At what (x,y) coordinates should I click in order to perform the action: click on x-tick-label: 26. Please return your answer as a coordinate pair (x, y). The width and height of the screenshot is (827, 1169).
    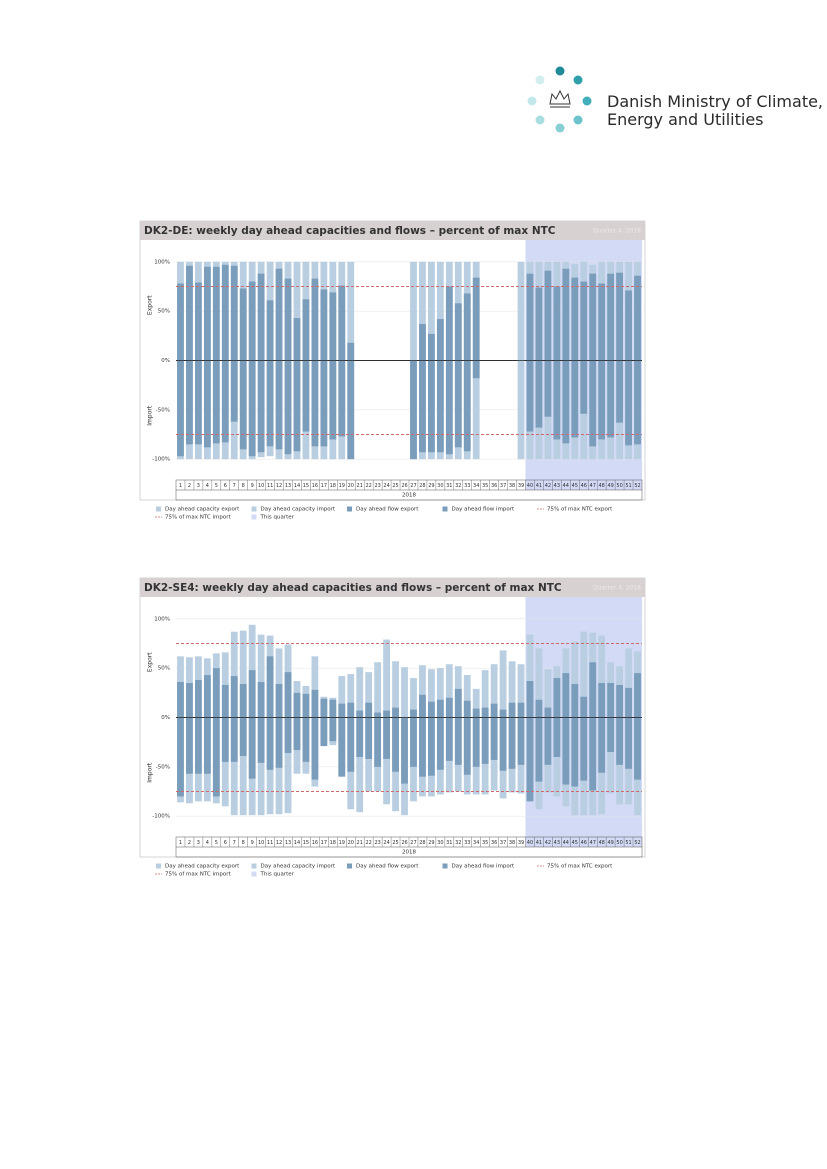
    Looking at the image, I should click on (404, 486).